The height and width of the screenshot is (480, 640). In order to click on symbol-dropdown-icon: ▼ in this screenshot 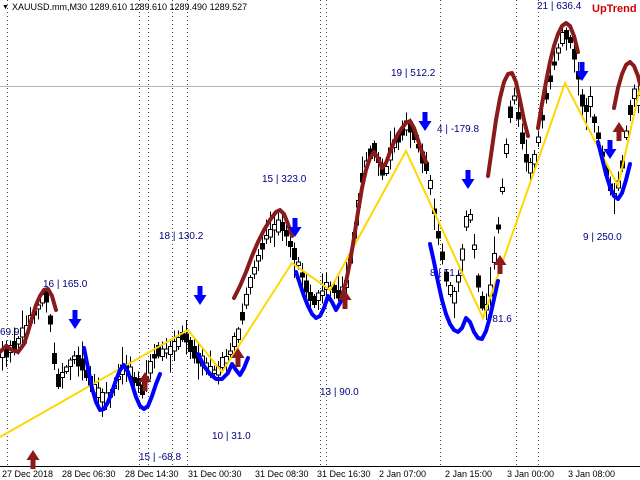, I will do `click(5, 7)`.